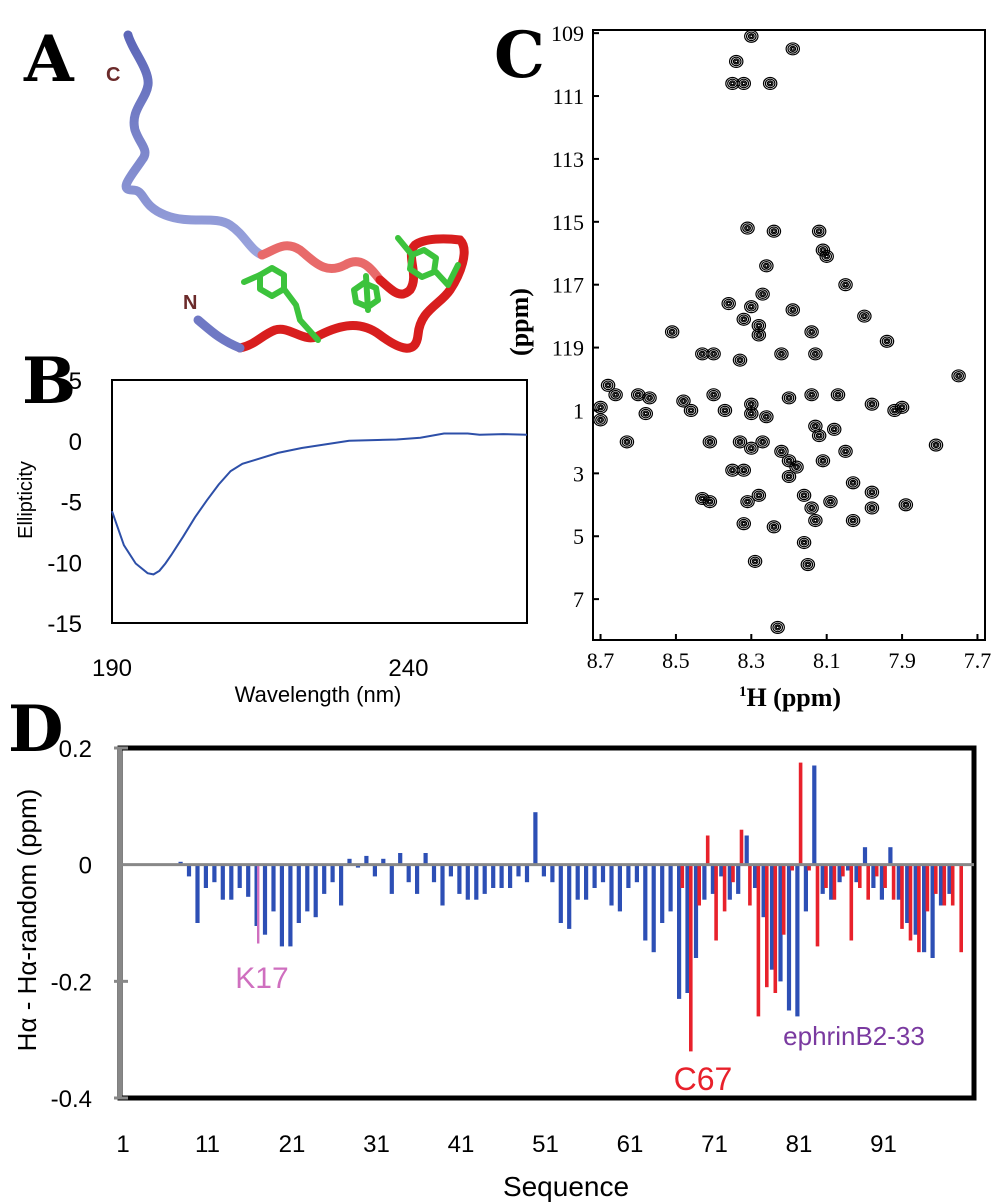  Describe the element at coordinates (568, 285) in the screenshot. I see `hsqc-y-tick-label: 117` at that location.